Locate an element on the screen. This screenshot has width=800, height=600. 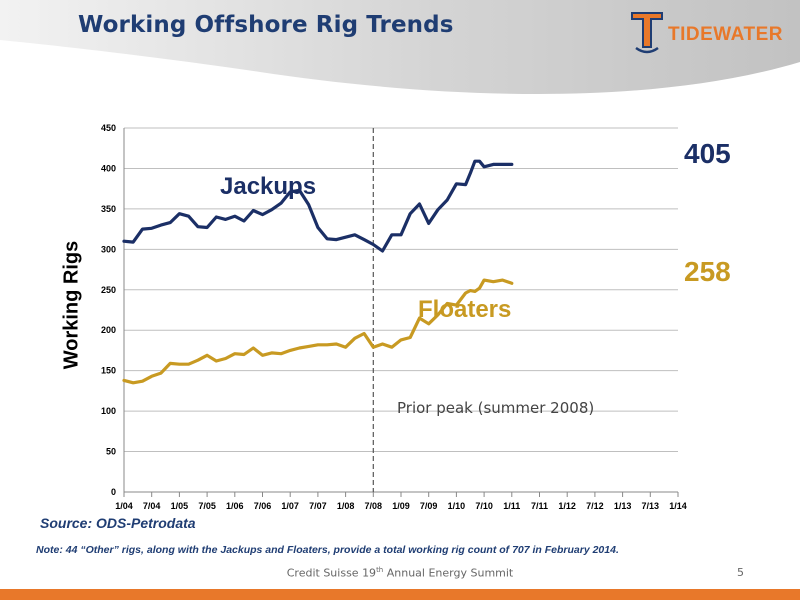
x-tick-label: 7/11 is located at coordinates (539, 506).